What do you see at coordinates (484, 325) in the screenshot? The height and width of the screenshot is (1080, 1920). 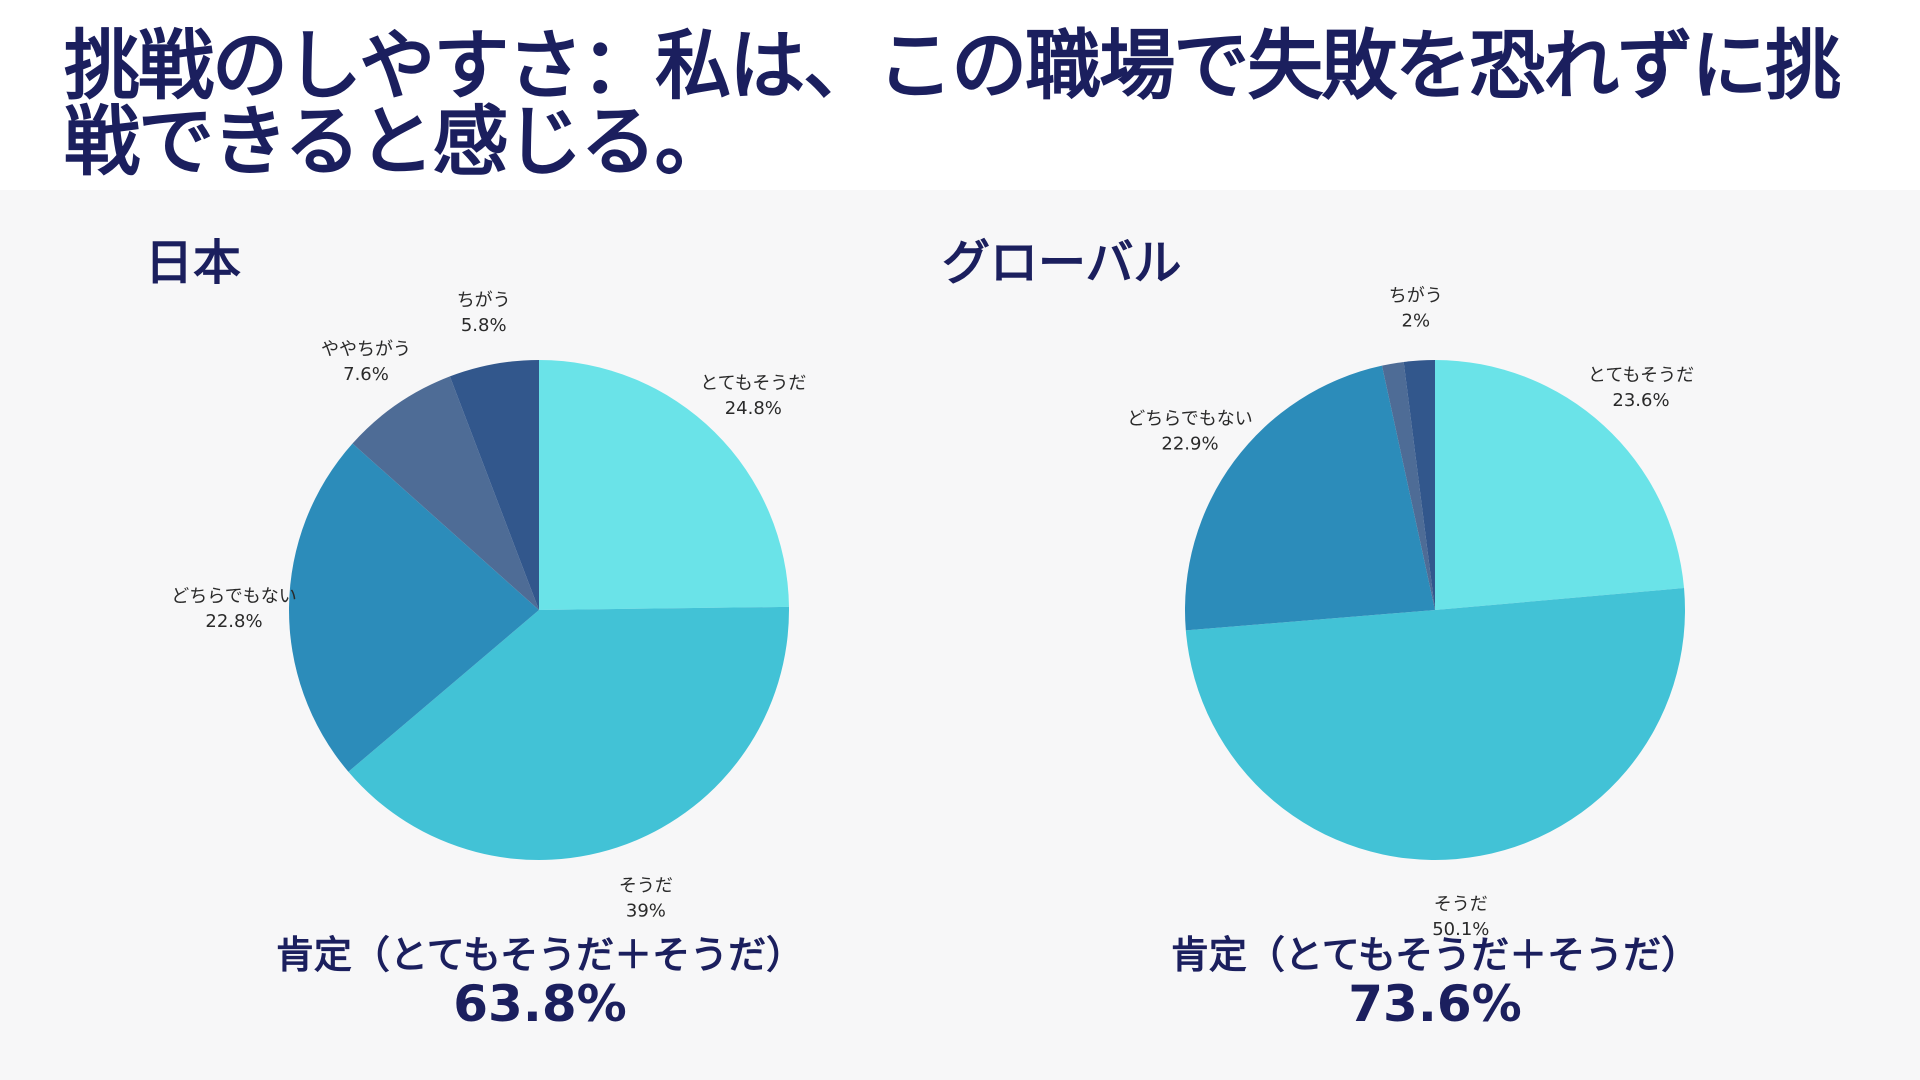 I see `japan-label-chigau-value: 5.8%` at bounding box center [484, 325].